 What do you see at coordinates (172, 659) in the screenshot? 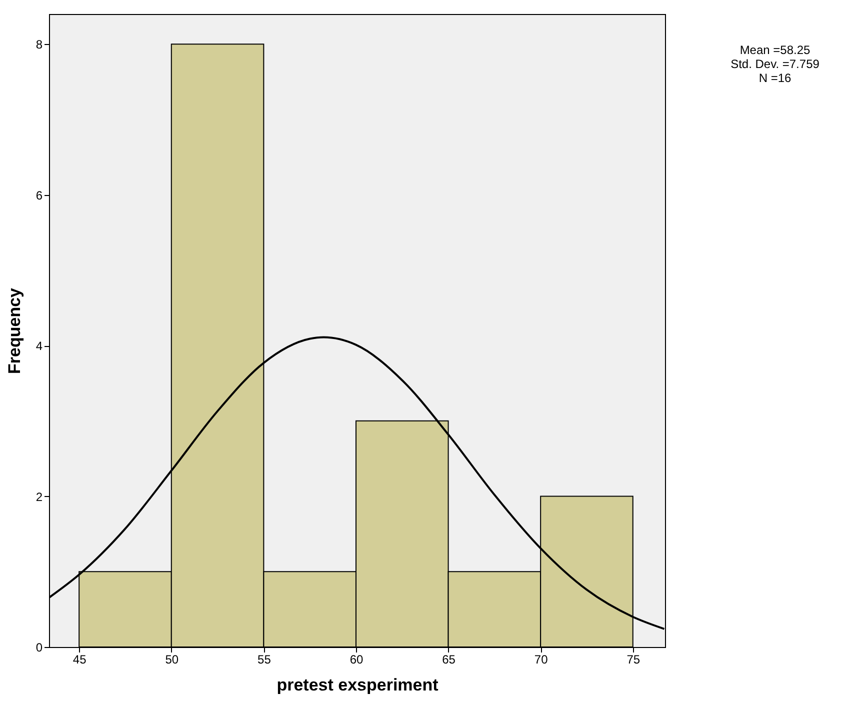
I see `x-tick-label: 50` at bounding box center [172, 659].